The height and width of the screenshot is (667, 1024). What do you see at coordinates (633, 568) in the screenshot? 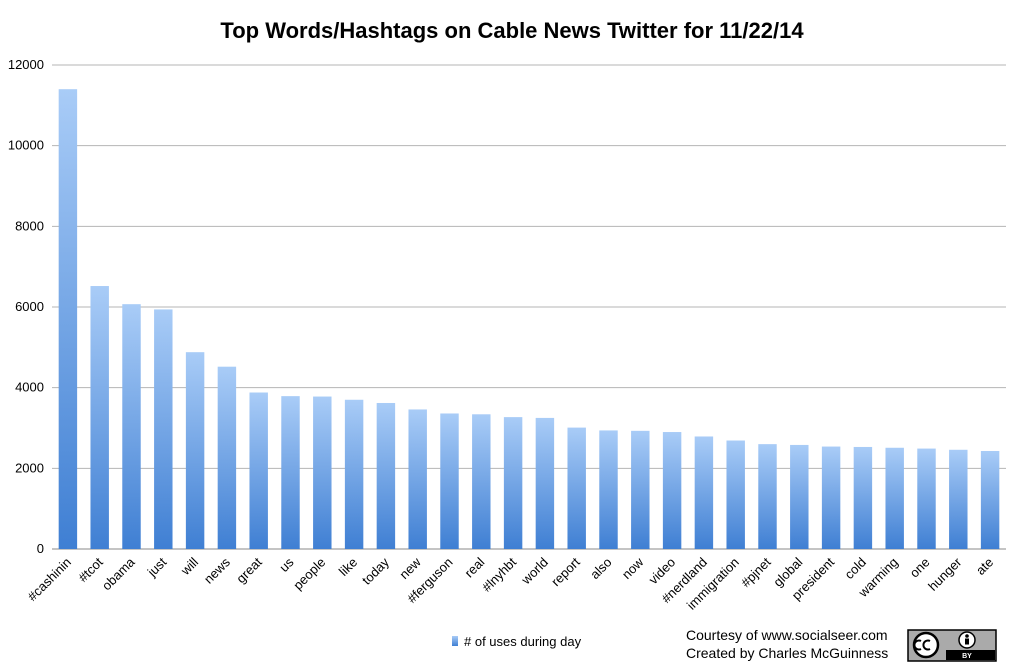
I see `x-tick-label: now` at bounding box center [633, 568].